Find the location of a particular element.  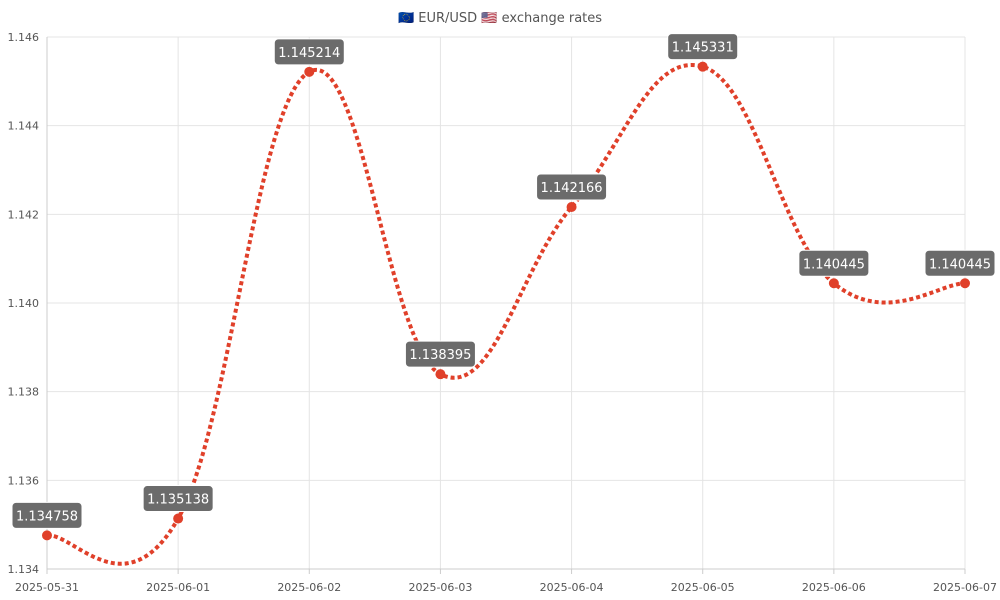

data-label-text: 1.142166 is located at coordinates (572, 188).